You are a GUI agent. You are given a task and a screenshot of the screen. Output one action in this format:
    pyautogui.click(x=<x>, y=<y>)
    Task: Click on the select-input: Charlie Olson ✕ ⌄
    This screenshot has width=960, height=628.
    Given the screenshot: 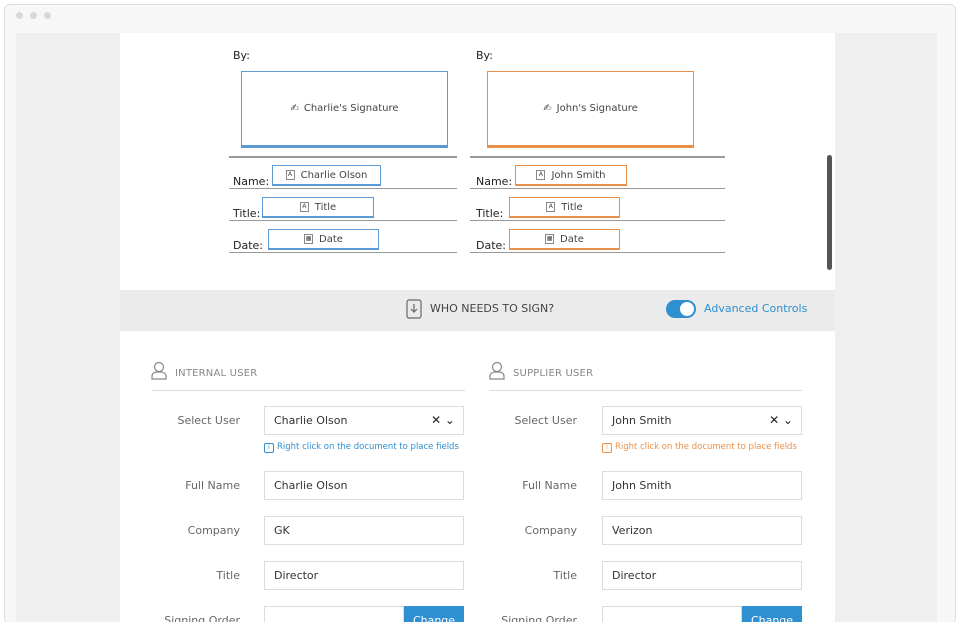 What is the action you would take?
    pyautogui.click(x=364, y=420)
    